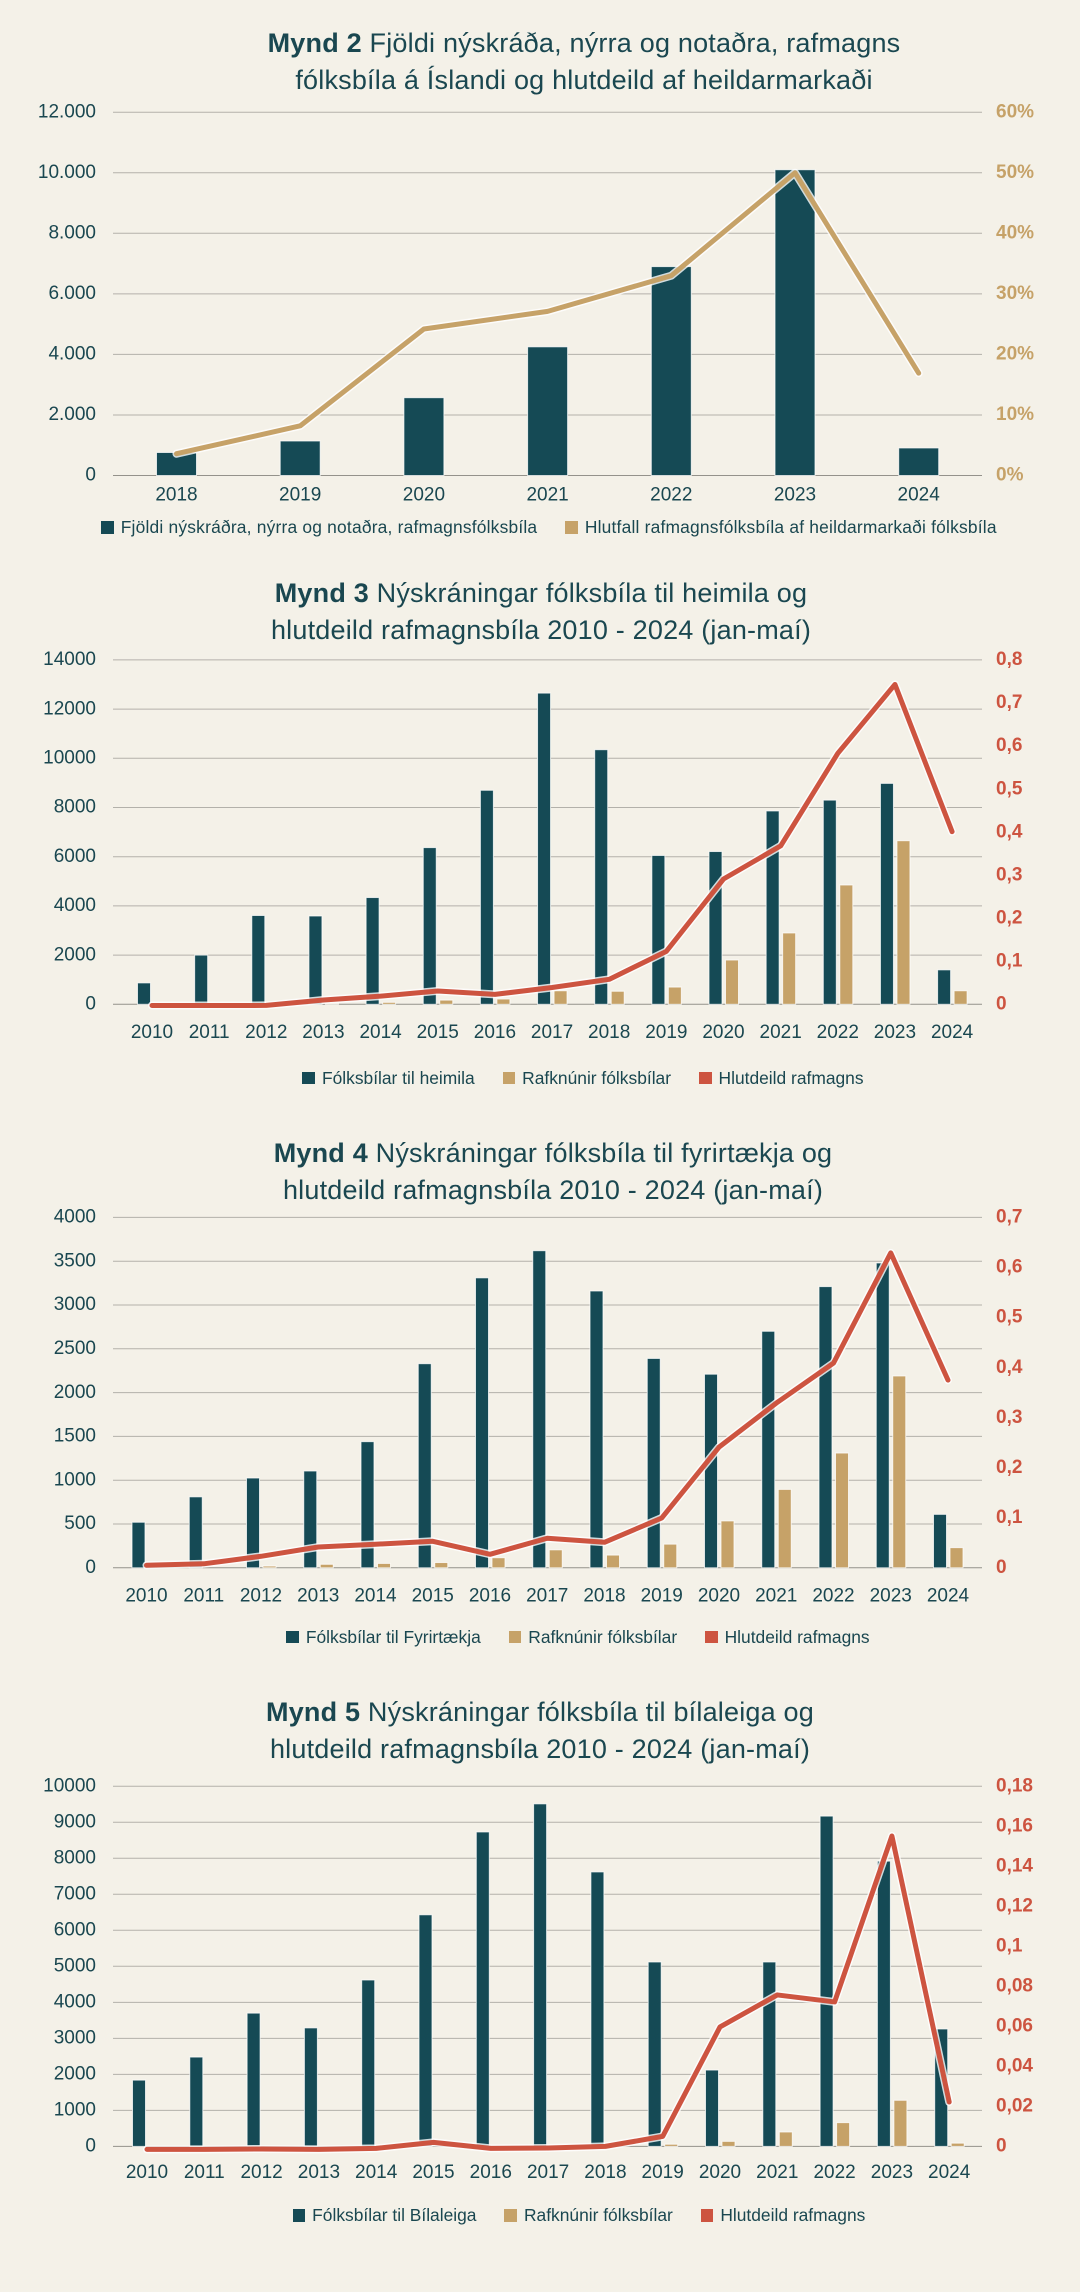 This screenshot has width=1080, height=2292. Describe the element at coordinates (1010, 475) in the screenshot. I see `svg-text: 0%` at that location.